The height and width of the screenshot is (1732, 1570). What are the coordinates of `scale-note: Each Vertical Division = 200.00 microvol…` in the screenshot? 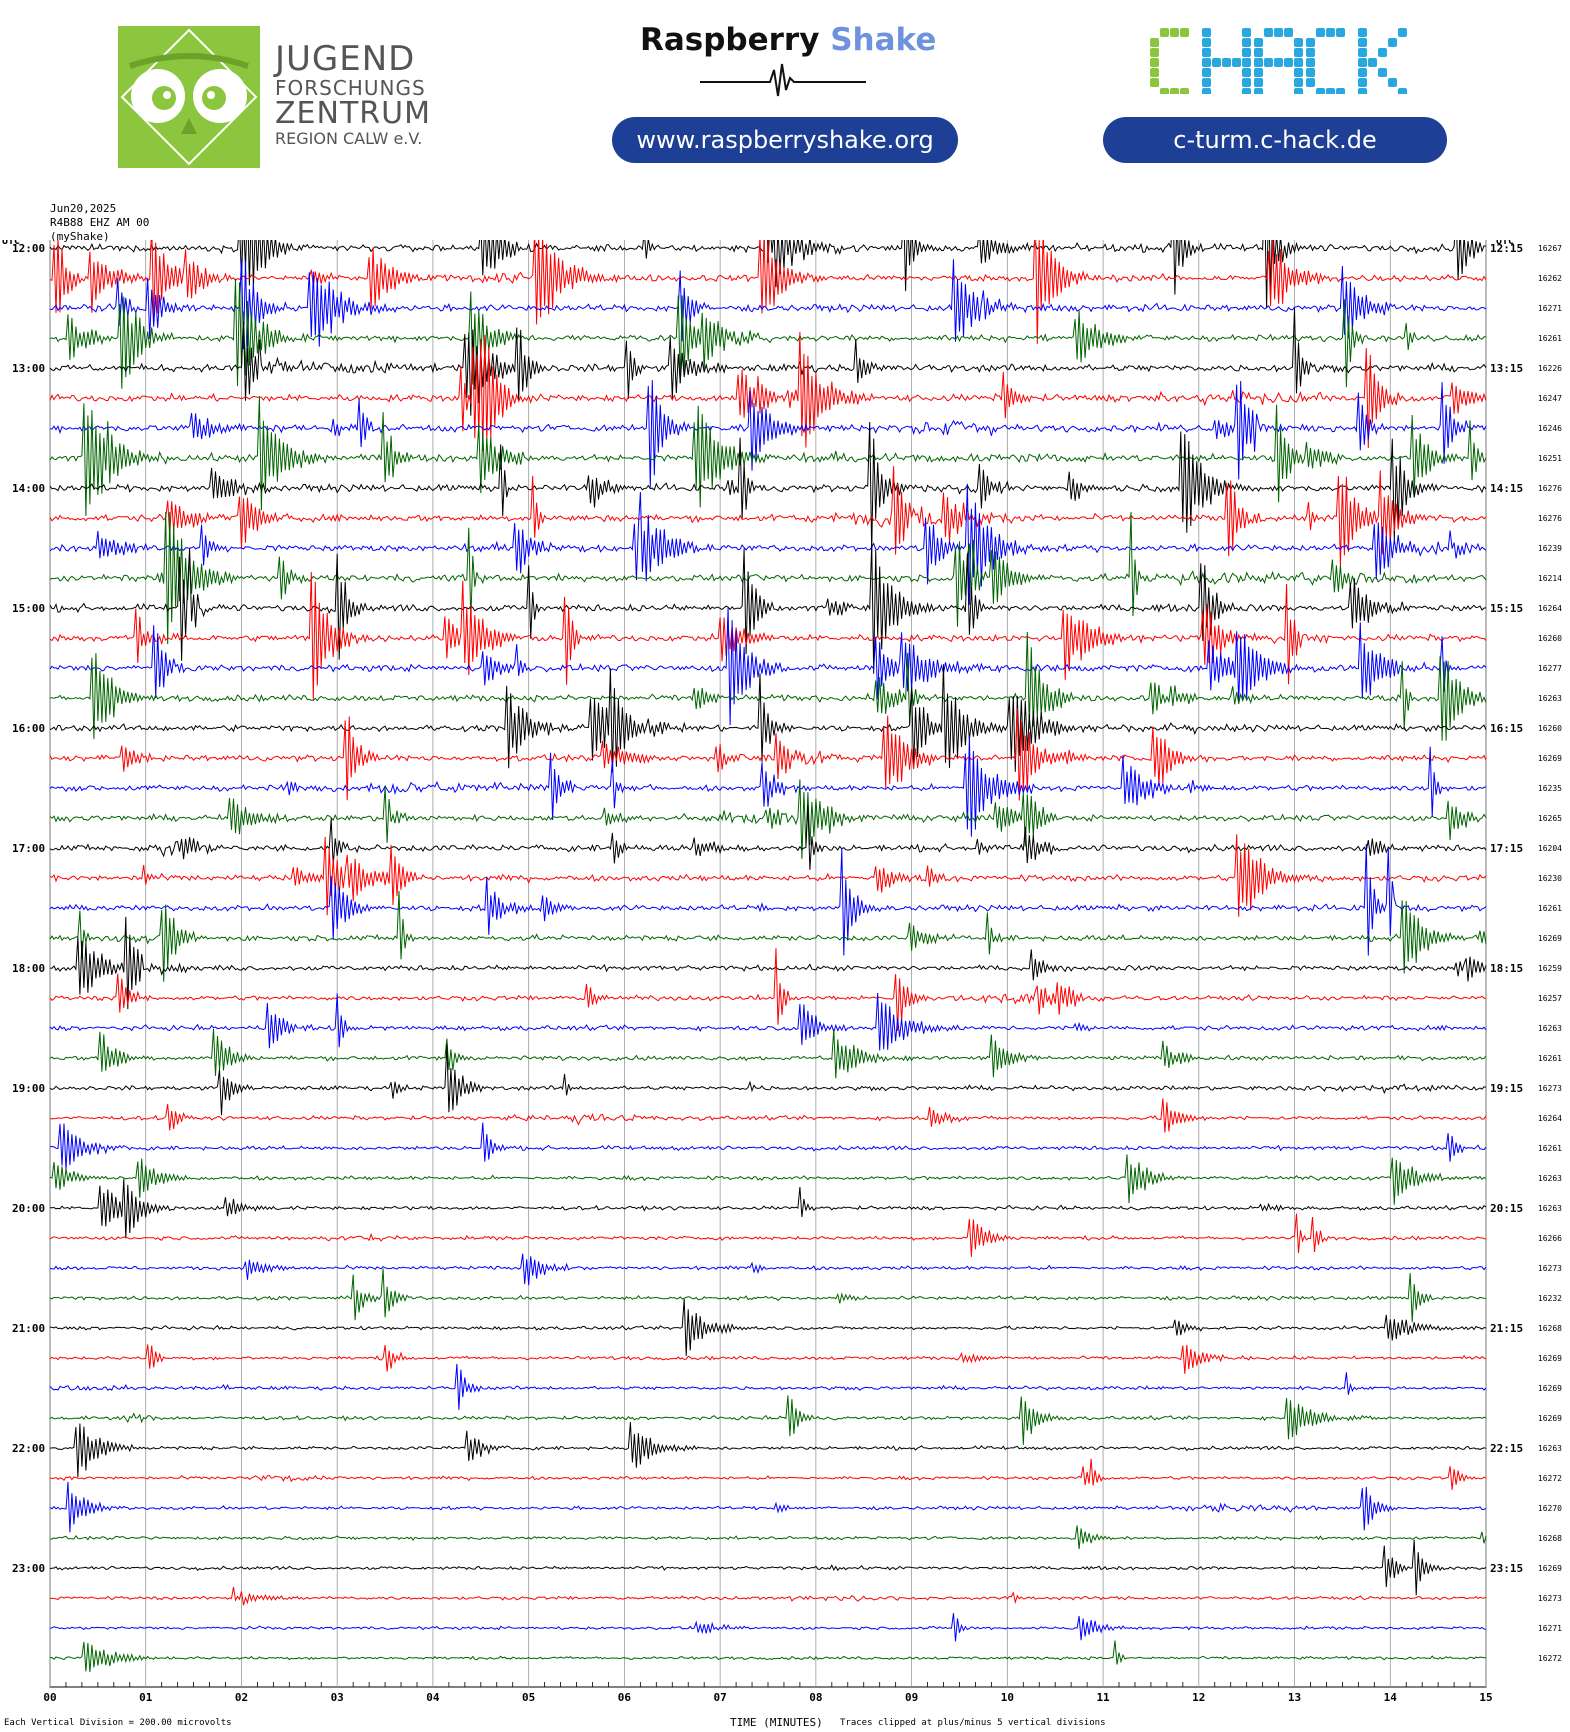 It's located at (118, 1723).